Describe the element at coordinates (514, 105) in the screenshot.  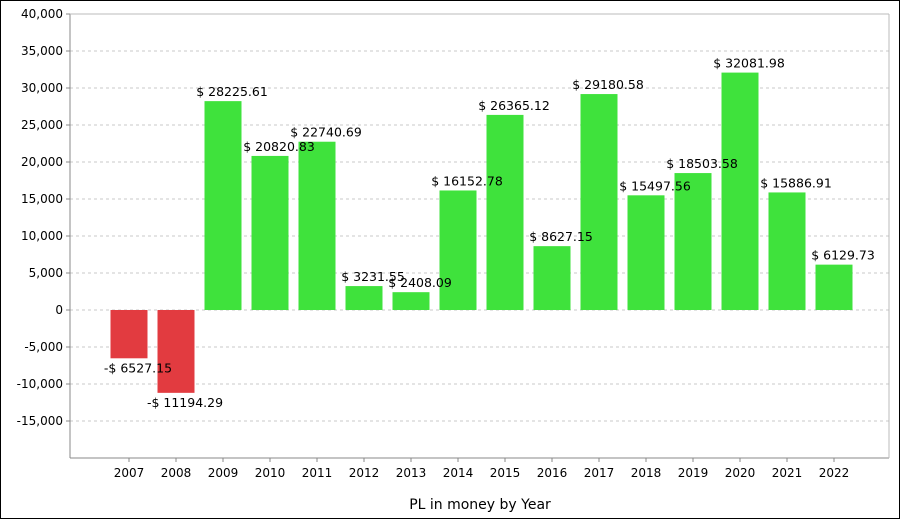
I see `data-label: $ 26365.12` at that location.